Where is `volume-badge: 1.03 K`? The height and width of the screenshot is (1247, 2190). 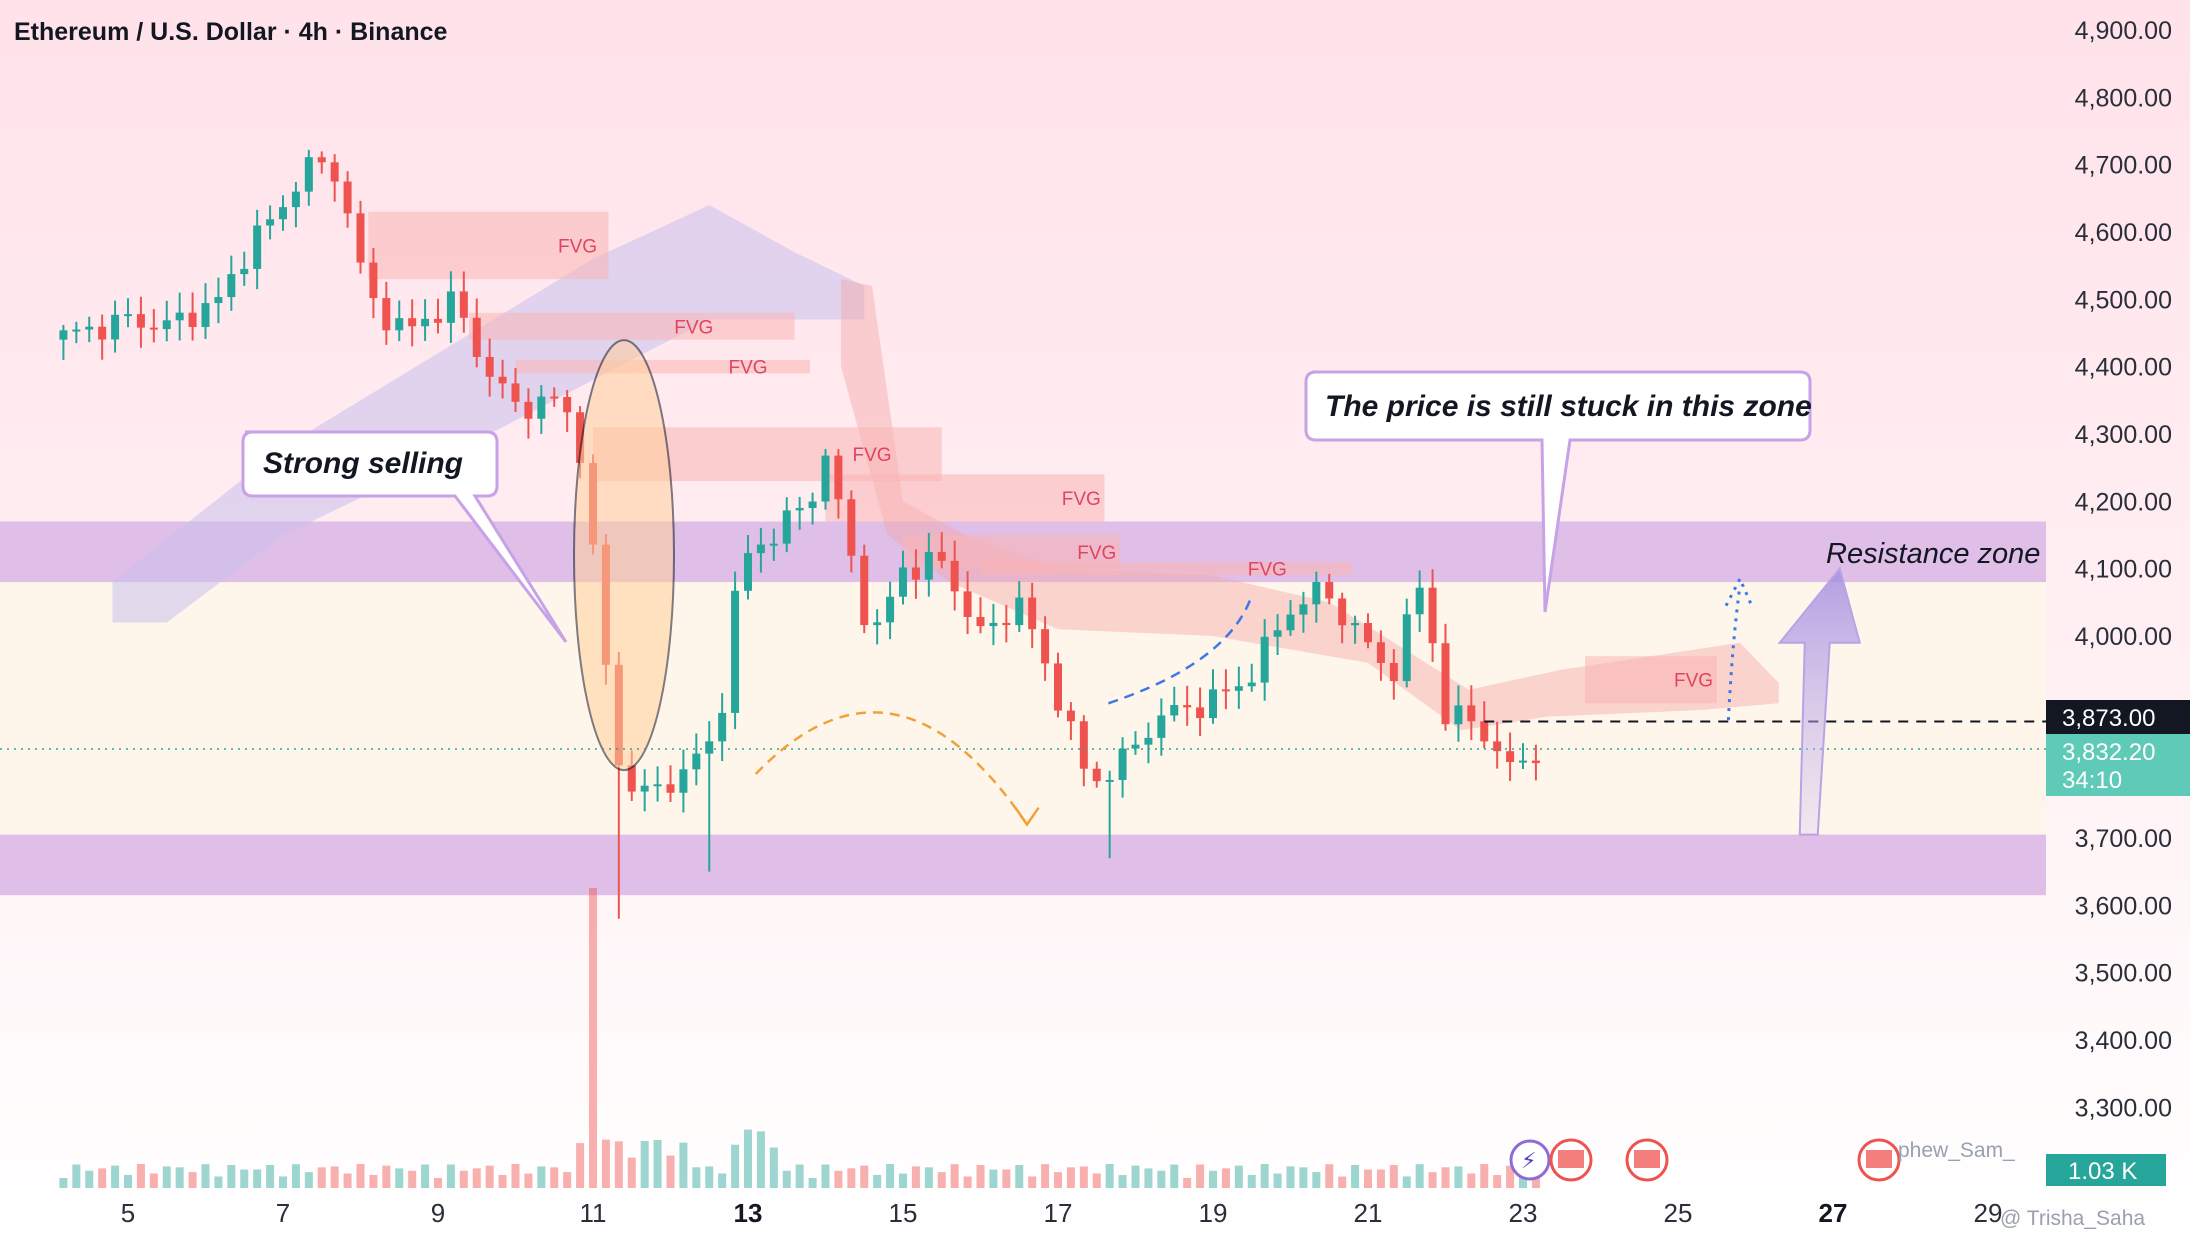 volume-badge: 1.03 K is located at coordinates (2106, 1170).